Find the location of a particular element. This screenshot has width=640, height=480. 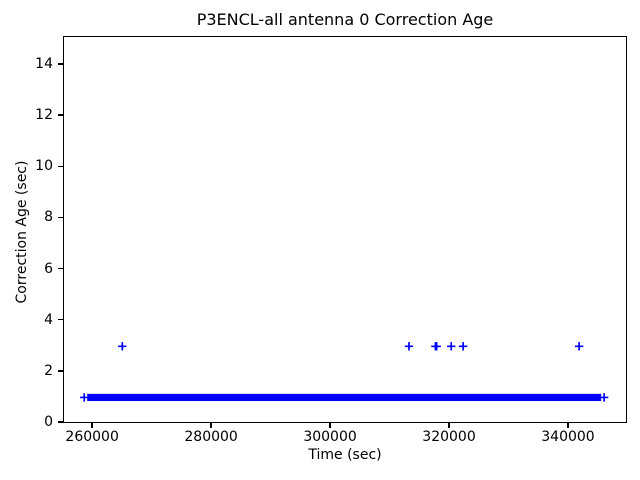

chart-title: P3ENCL-all antenna 0 Correction Age is located at coordinates (345, 19).